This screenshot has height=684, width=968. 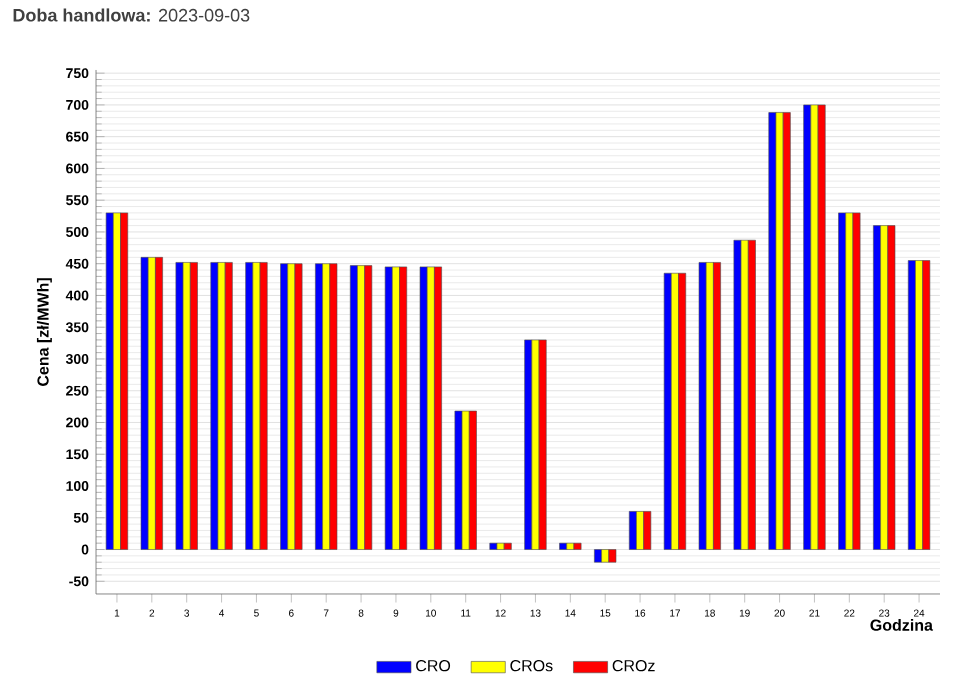 I want to click on x-axis-title: Godzina, so click(x=902, y=625).